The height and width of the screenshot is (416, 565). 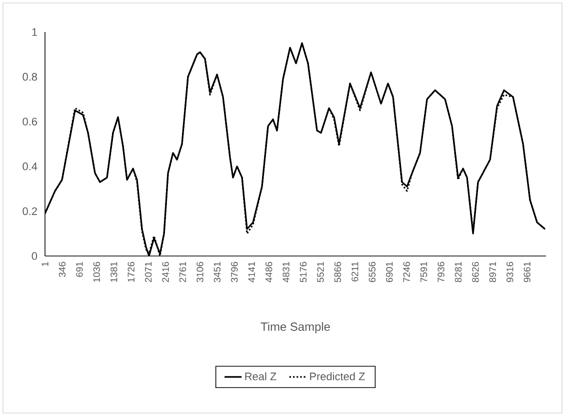 What do you see at coordinates (165, 272) in the screenshot?
I see `x-tick-label: 2416` at bounding box center [165, 272].